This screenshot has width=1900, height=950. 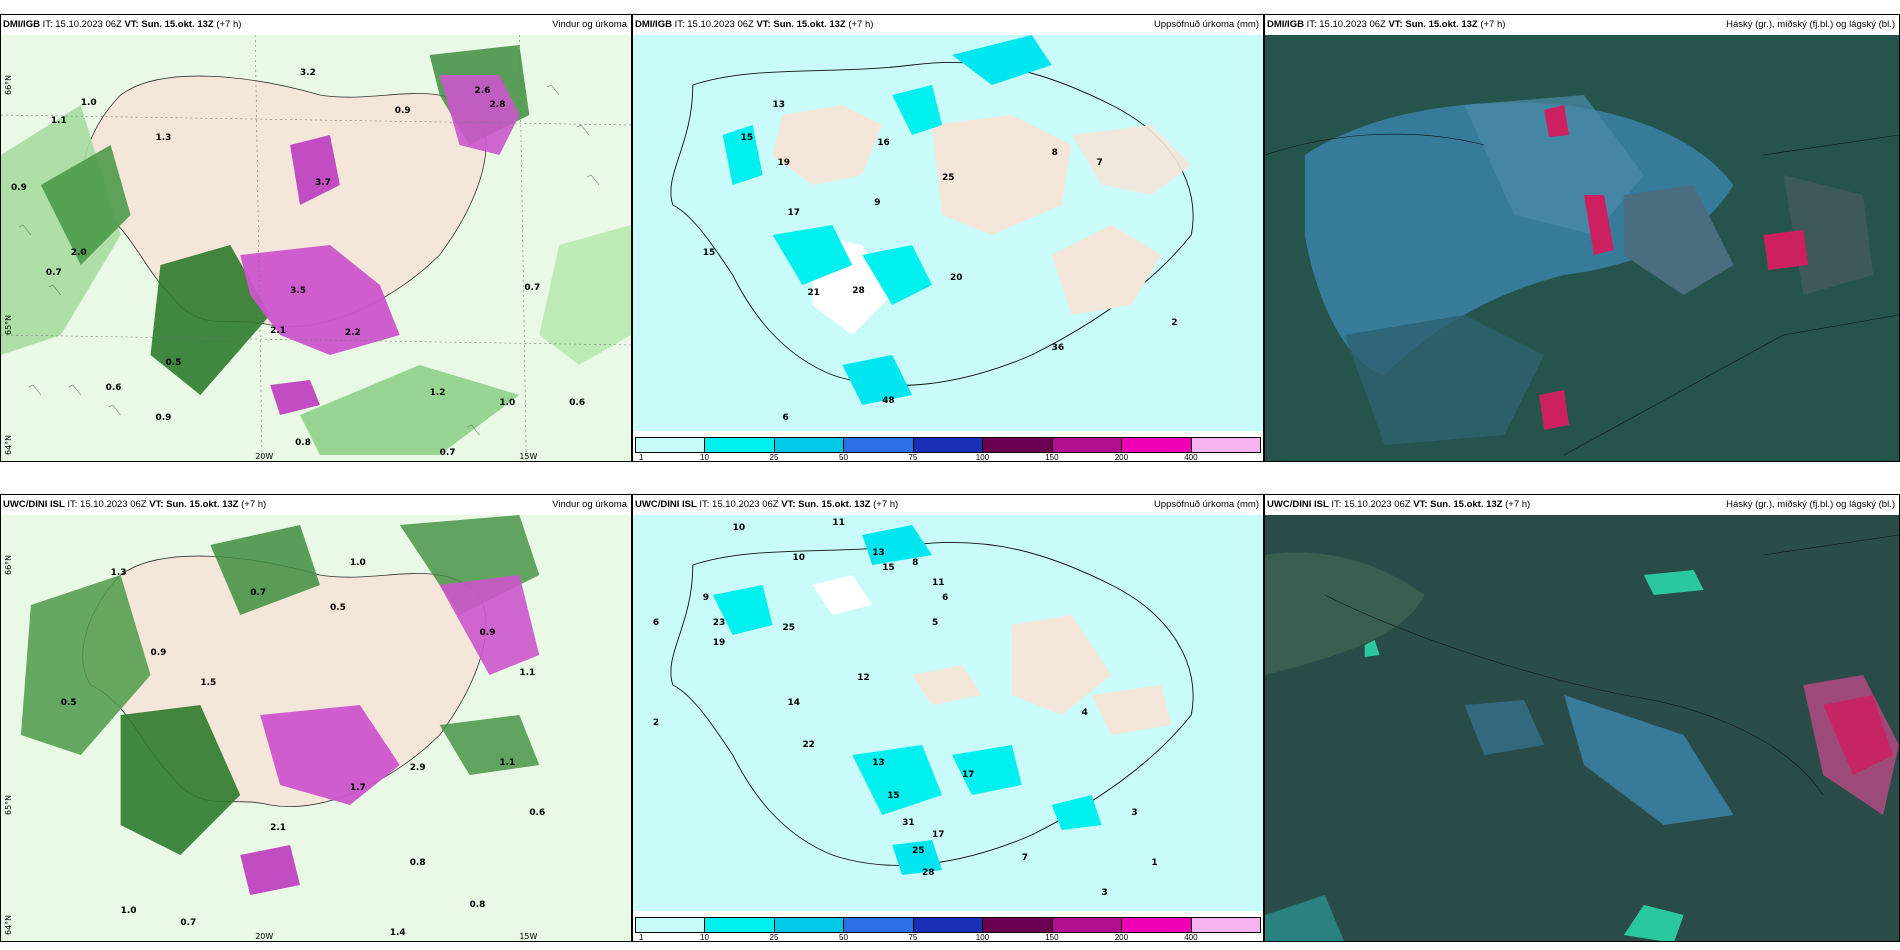 What do you see at coordinates (358, 788) in the screenshot?
I see `precip-label: 1.7` at bounding box center [358, 788].